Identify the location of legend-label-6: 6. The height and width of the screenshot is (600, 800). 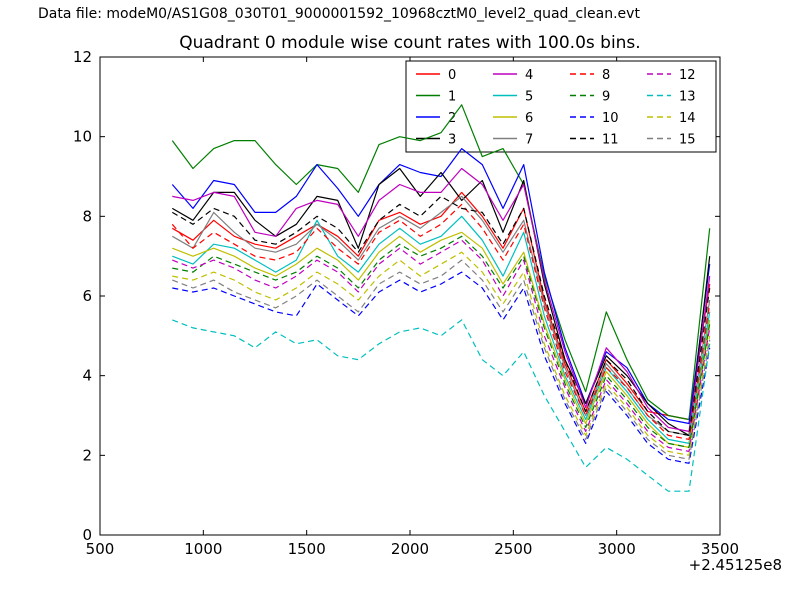
(529, 118).